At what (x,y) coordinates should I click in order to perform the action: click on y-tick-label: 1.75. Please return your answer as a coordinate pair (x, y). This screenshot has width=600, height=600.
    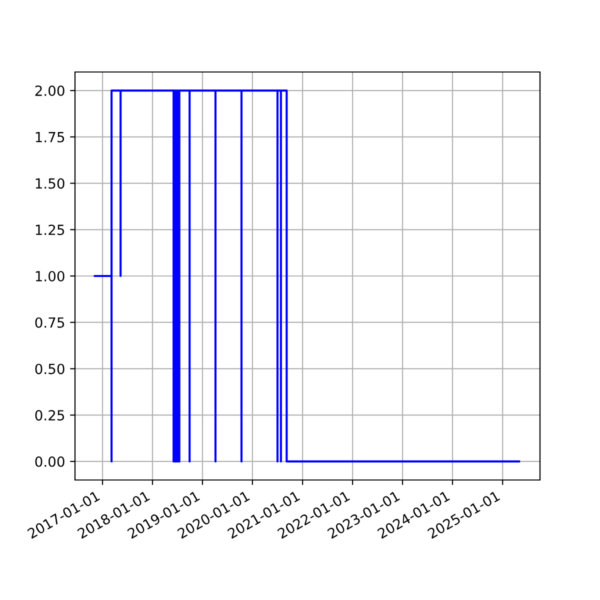
    Looking at the image, I should click on (50, 137).